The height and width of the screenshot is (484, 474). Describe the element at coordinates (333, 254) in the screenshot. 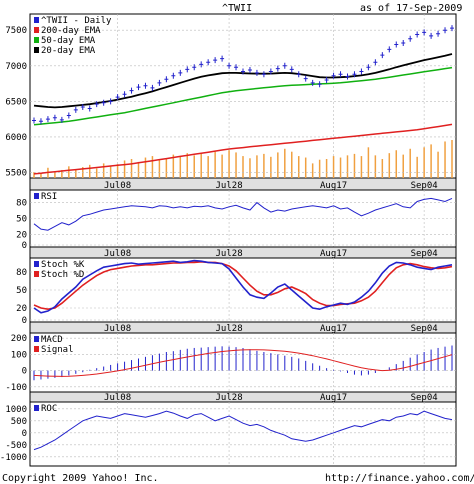

I see `rsi-date-tick-2: Aug17` at that location.